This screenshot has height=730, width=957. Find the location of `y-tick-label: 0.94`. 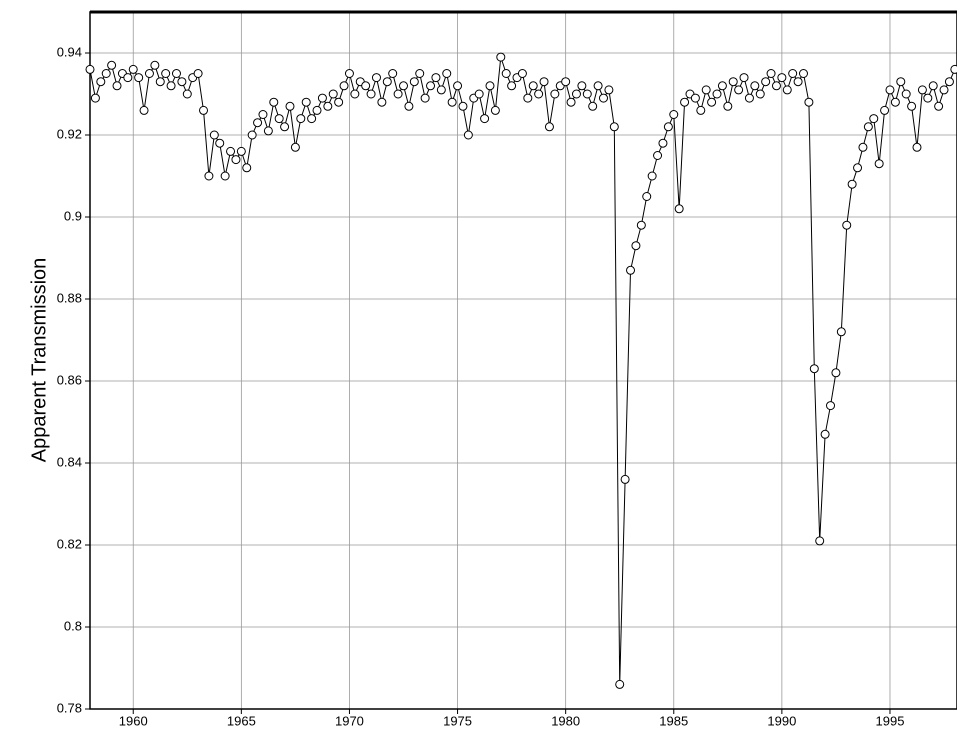

y-tick-label: 0.94 is located at coordinates (69, 51).